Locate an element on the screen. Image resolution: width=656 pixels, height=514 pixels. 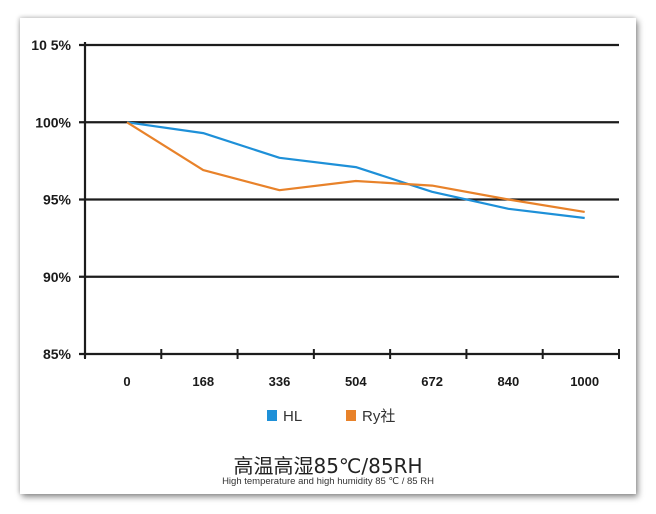
legend-label-hl: HL is located at coordinates (292, 416).